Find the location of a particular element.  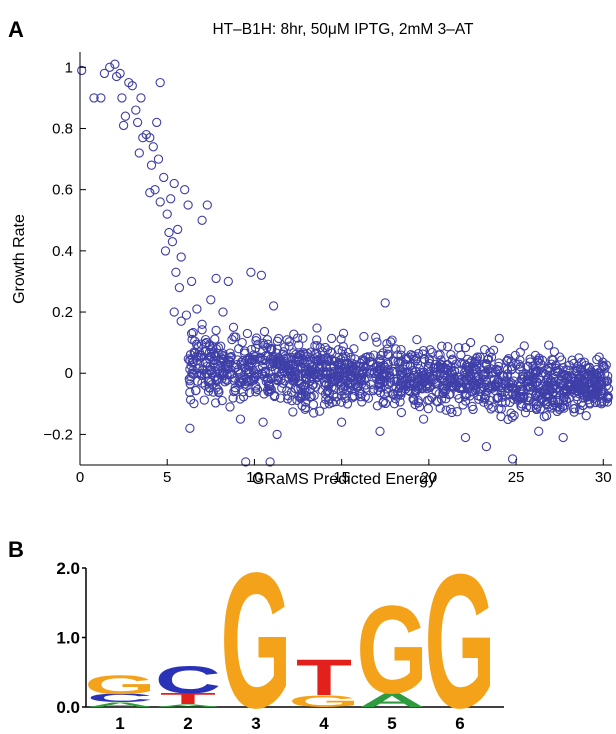

panel-a-label: A is located at coordinates (16, 29).